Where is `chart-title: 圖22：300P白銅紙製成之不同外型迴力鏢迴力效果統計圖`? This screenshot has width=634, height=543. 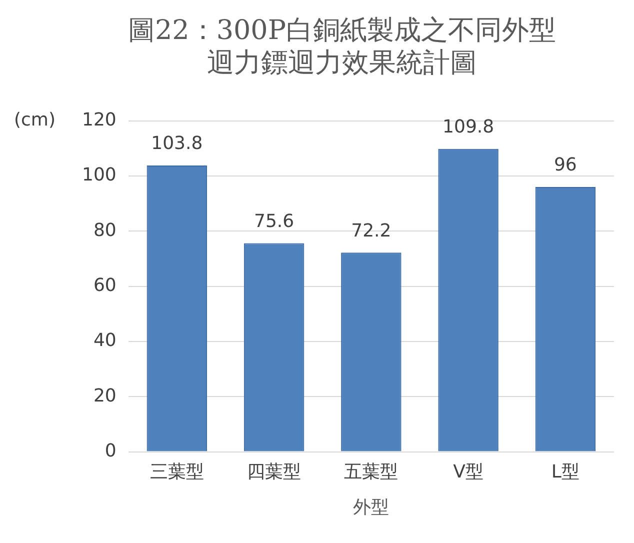 chart-title: 圖22：300P白銅紙製成之不同外型迴力鏢迴力效果統計圖 is located at coordinates (342, 47).